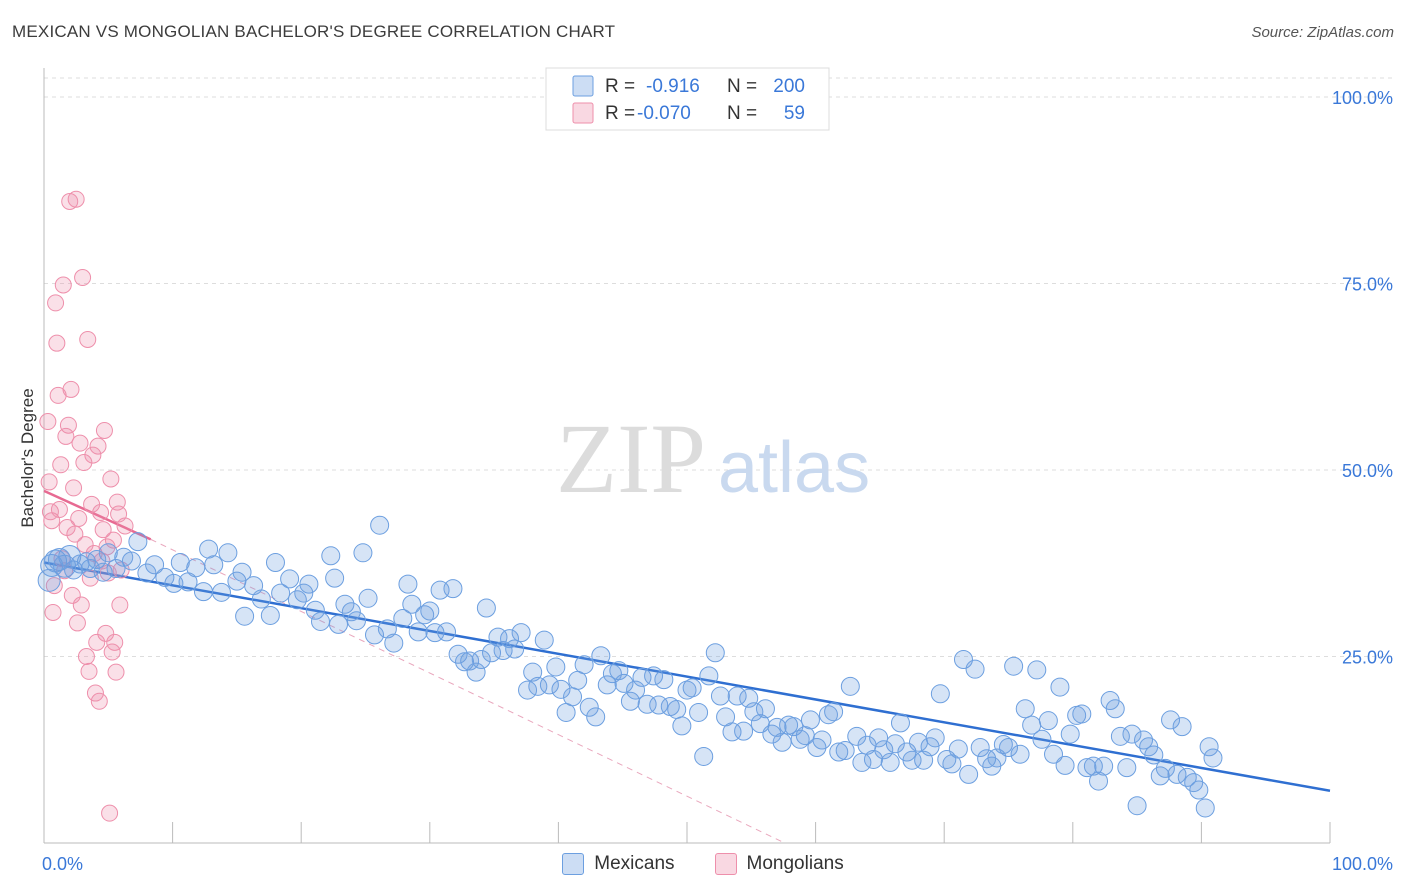 Image resolution: width=1406 pixels, height=892 pixels. Describe the element at coordinates (725, 864) in the screenshot. I see `legend-swatch-pink` at that location.